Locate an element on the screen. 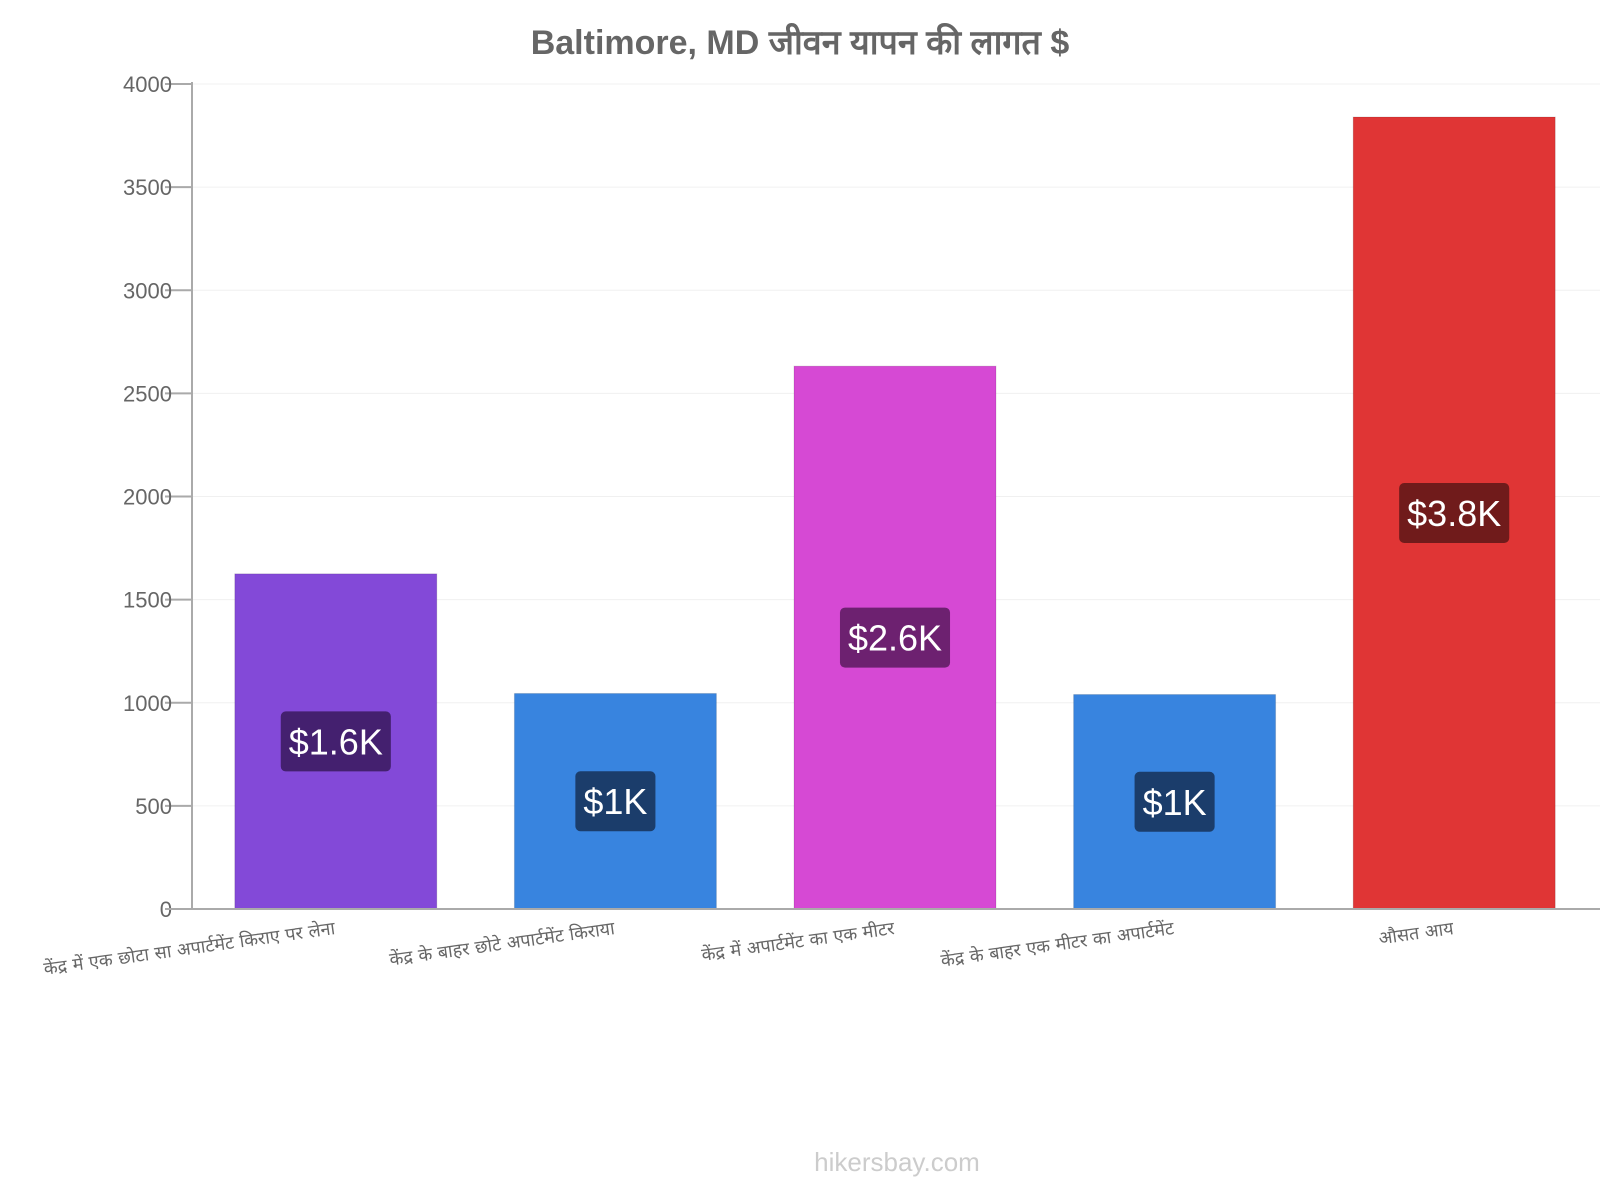 Image resolution: width=1600 pixels, height=1200 pixels. x-tick-label: केंद्र में अपार्टमेंट का एक मीटर is located at coordinates (798, 941).